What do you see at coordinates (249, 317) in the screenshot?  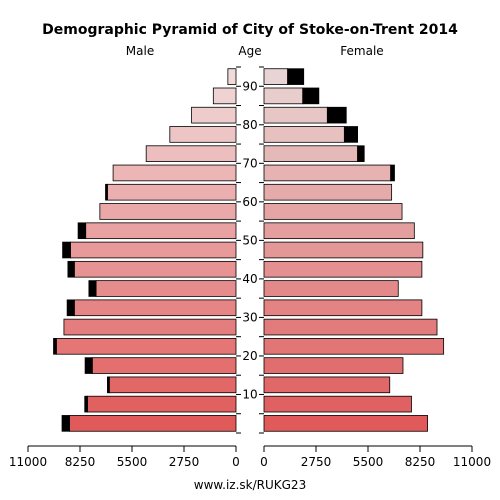 I see `age-label-30: 30` at bounding box center [249, 317].